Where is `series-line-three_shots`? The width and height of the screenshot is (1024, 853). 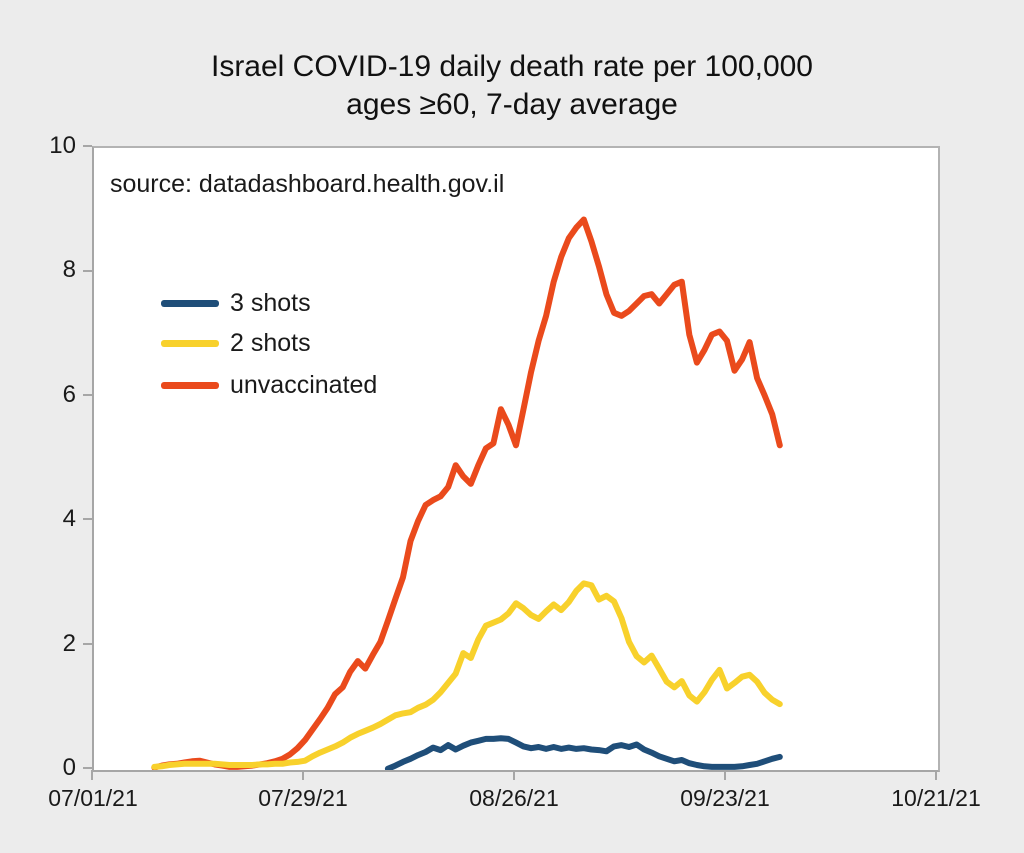
series-line-three_shots is located at coordinates (583, 752).